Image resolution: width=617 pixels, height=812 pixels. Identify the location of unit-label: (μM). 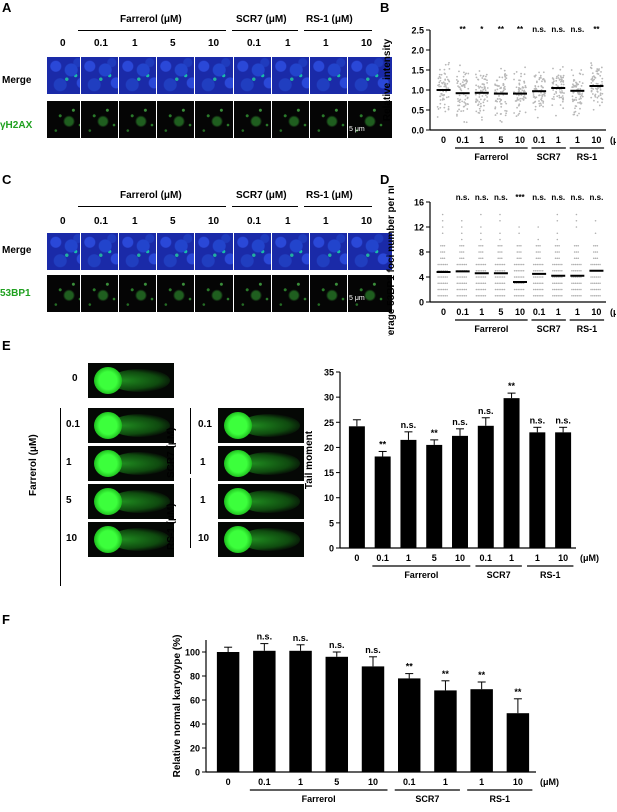
(549, 782).